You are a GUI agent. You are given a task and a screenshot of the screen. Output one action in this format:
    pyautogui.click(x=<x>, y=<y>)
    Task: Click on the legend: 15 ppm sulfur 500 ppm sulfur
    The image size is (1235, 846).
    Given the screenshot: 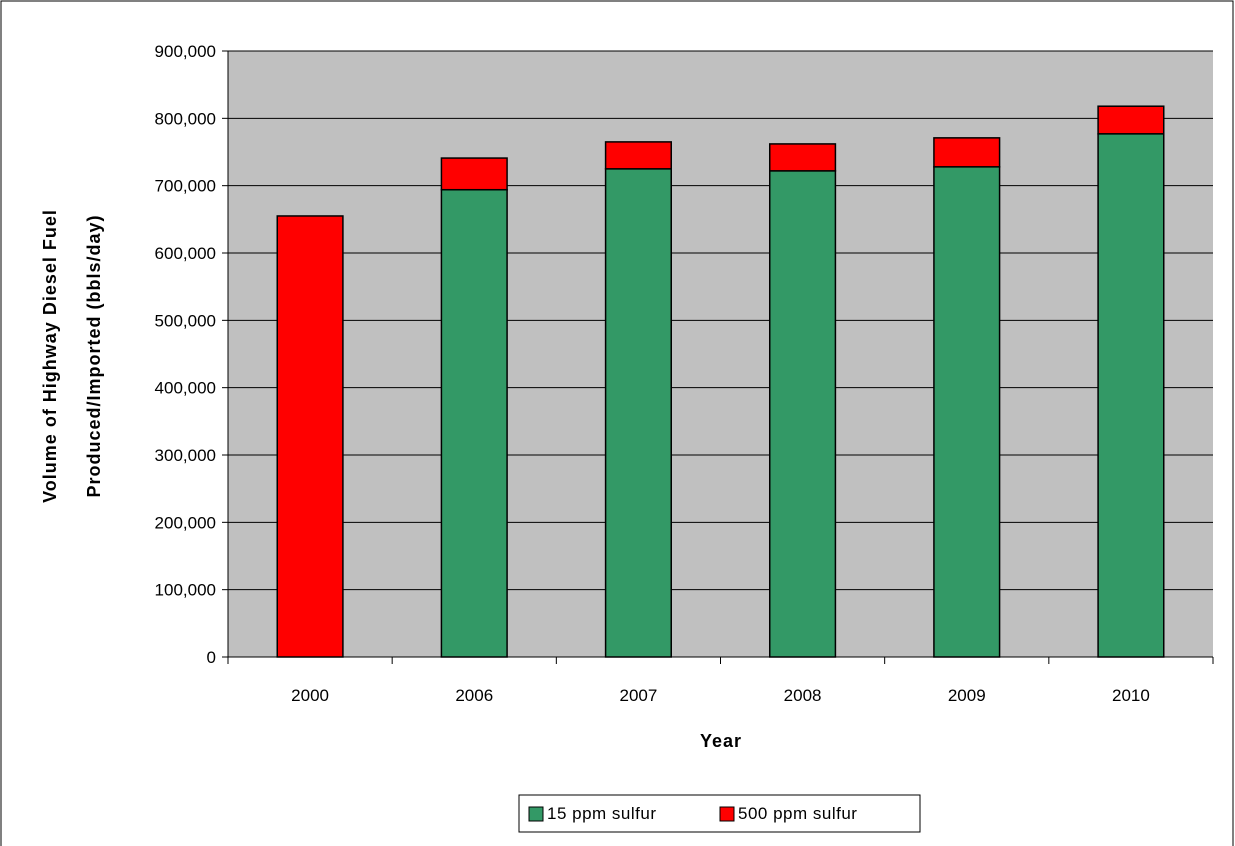 What is the action you would take?
    pyautogui.click(x=719, y=813)
    